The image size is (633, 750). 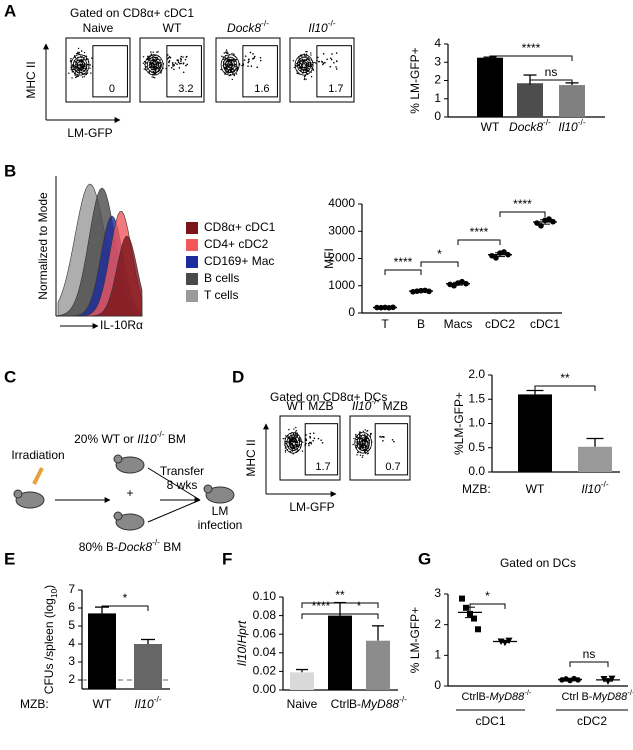 I want to click on gate, so click(x=391, y=449).